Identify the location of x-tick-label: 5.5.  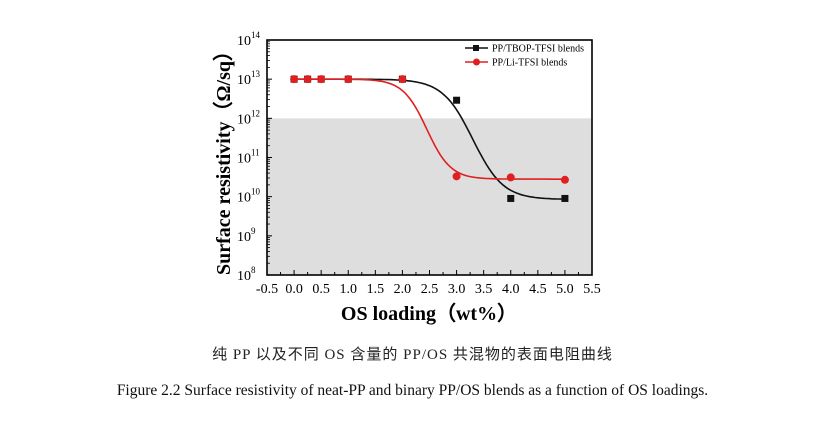
(592, 289).